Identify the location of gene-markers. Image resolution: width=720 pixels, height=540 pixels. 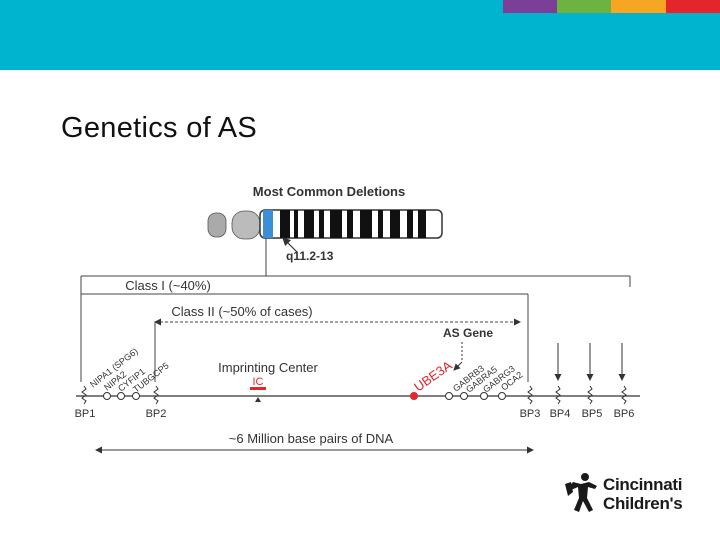
(304, 396).